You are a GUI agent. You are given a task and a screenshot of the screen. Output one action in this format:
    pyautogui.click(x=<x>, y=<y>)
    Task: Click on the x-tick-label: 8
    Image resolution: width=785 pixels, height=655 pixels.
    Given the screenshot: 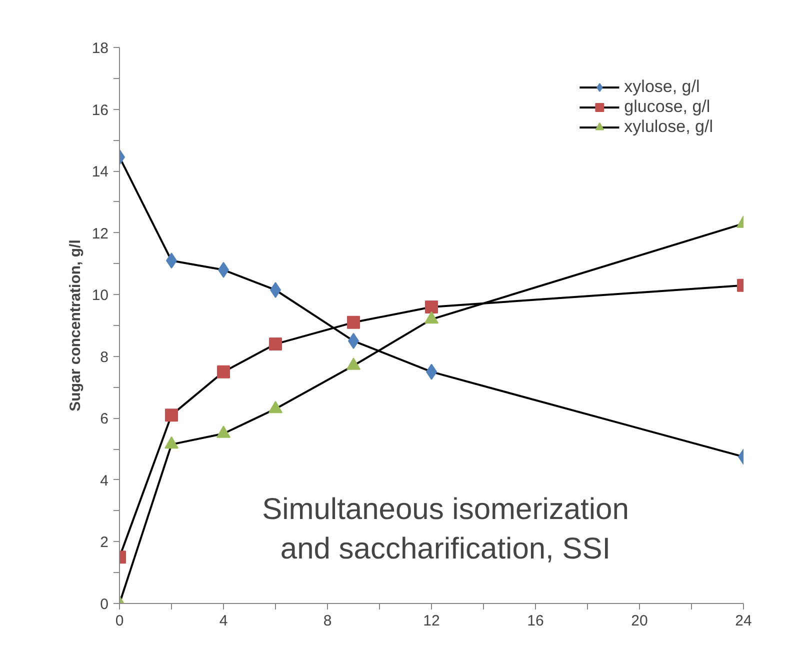 What is the action you would take?
    pyautogui.click(x=327, y=621)
    